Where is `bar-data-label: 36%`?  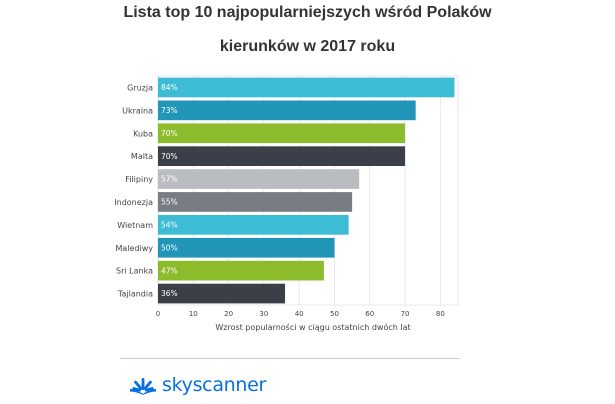 bar-data-label: 36% is located at coordinates (169, 293).